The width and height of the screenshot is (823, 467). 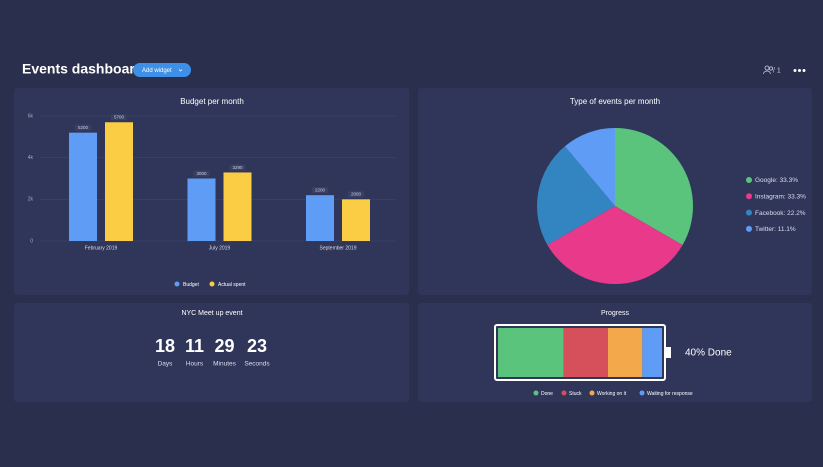 I want to click on value-label: 5200, so click(x=83, y=127).